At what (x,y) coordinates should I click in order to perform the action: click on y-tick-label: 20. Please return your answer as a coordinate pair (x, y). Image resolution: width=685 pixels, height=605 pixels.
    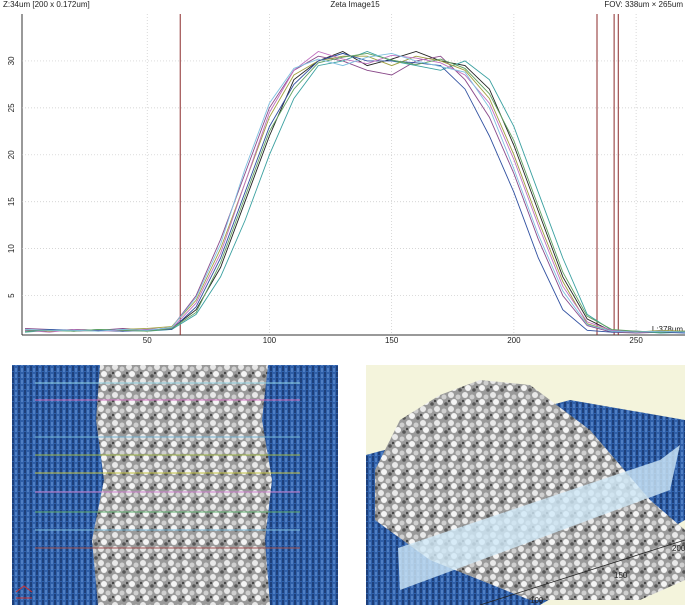
    Looking at the image, I should click on (11, 154).